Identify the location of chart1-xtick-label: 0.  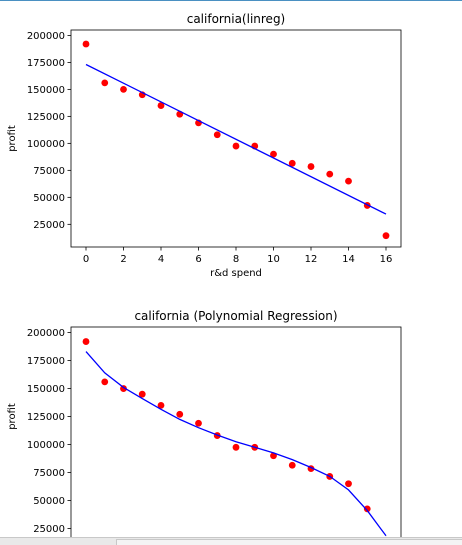
(86, 259).